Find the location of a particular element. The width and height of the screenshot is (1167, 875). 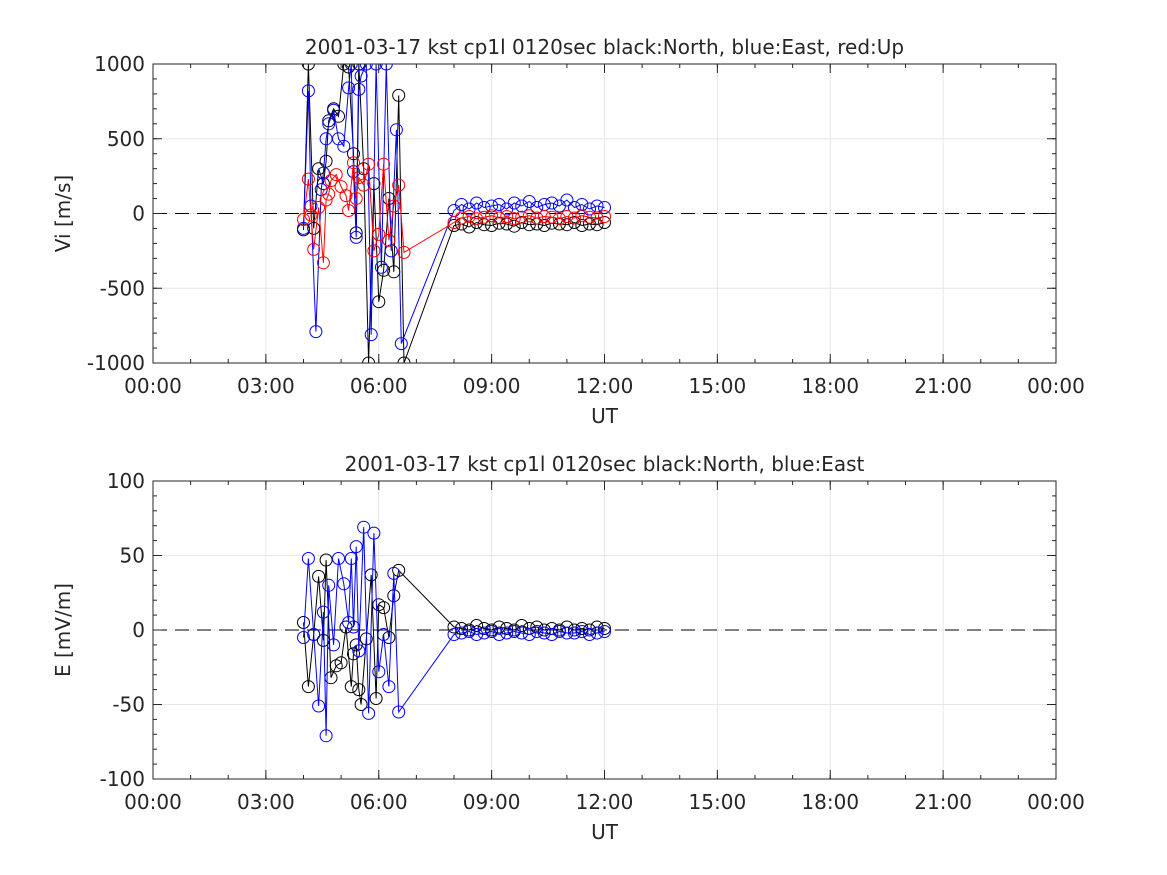

velocity-x-tick-label: 06:00 is located at coordinates (379, 386).